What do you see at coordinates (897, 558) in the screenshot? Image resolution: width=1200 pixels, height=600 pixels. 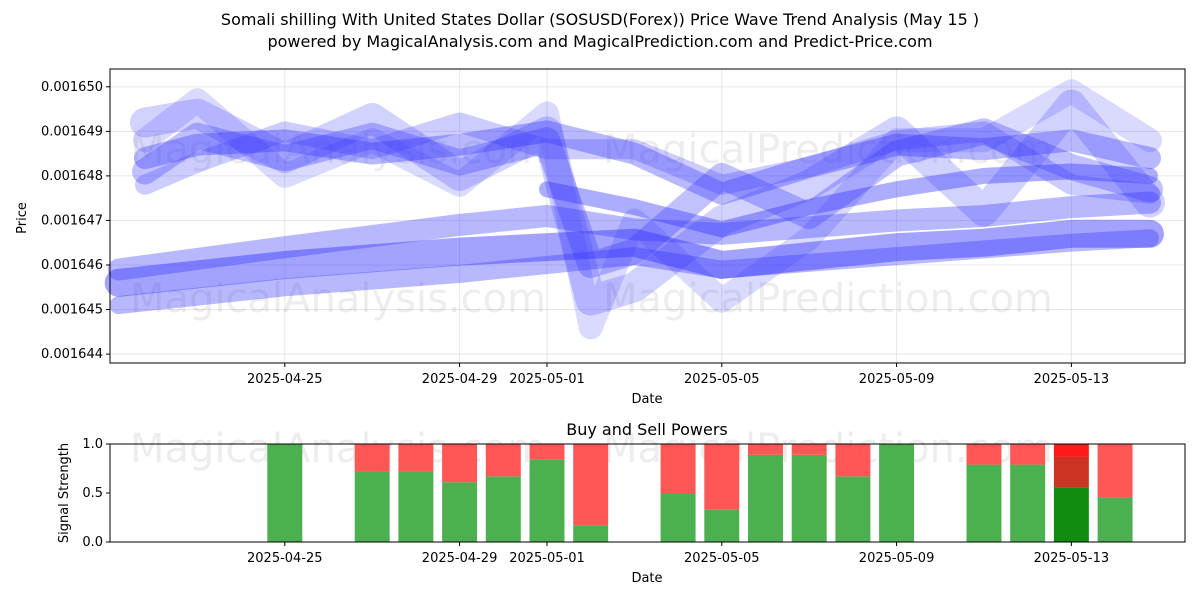 I see `powers-x-tick-label: 2025-05-09` at bounding box center [897, 558].